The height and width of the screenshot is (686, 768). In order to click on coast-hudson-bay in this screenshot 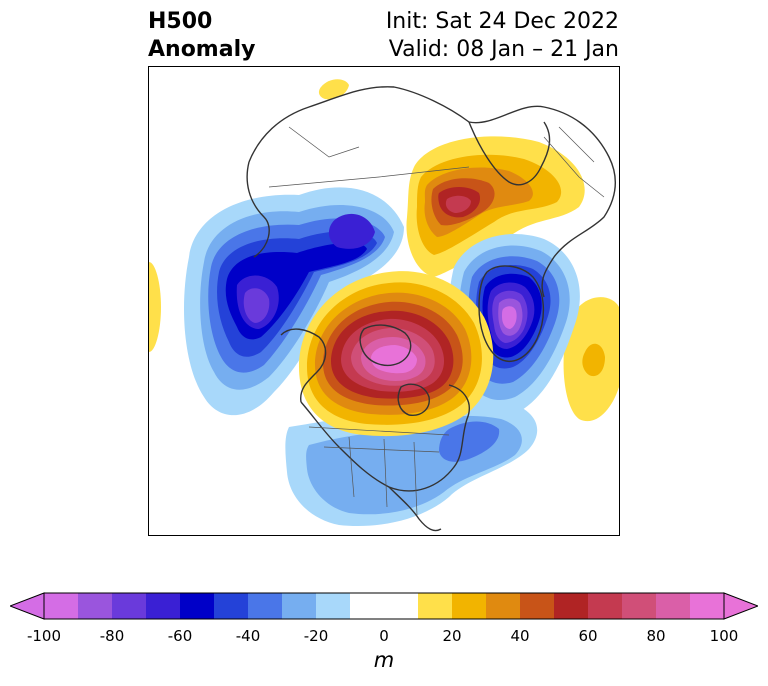, I will do `click(413, 399)`.